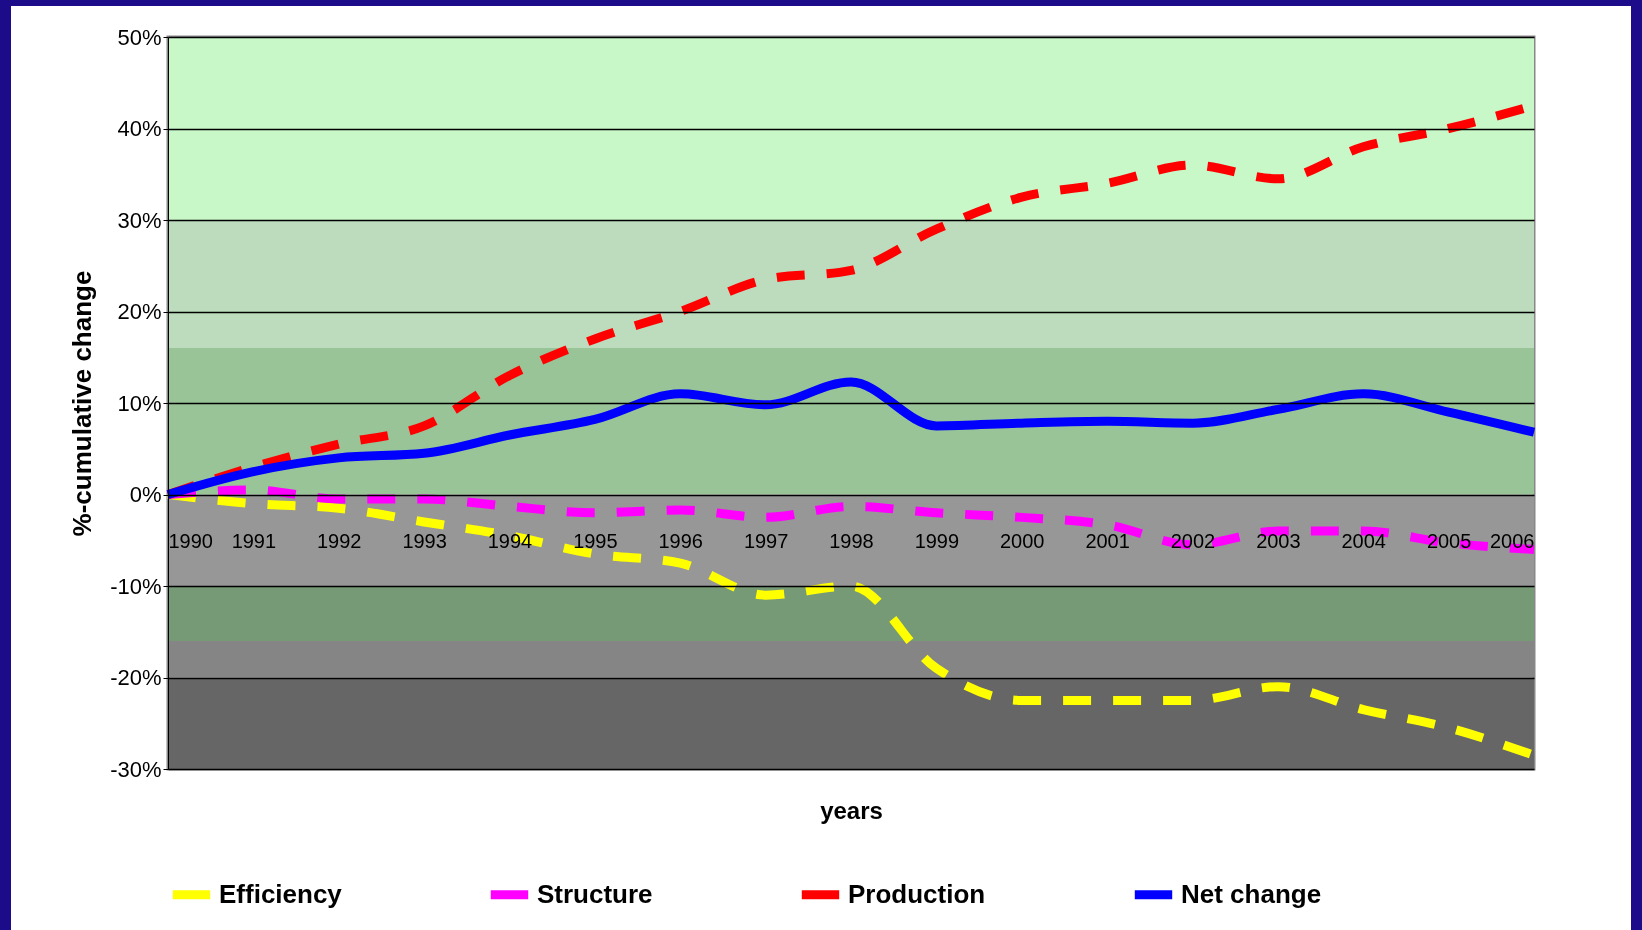 This screenshot has width=1642, height=930. I want to click on x-tick-label: 1991, so click(254, 540).